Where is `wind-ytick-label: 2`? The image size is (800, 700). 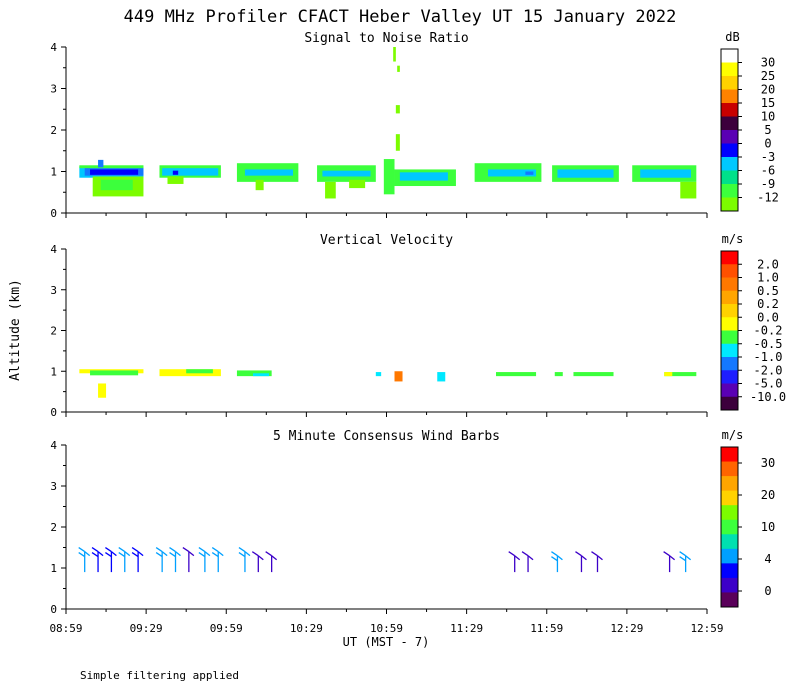
wind-ytick-label: 2 is located at coordinates (53, 527).